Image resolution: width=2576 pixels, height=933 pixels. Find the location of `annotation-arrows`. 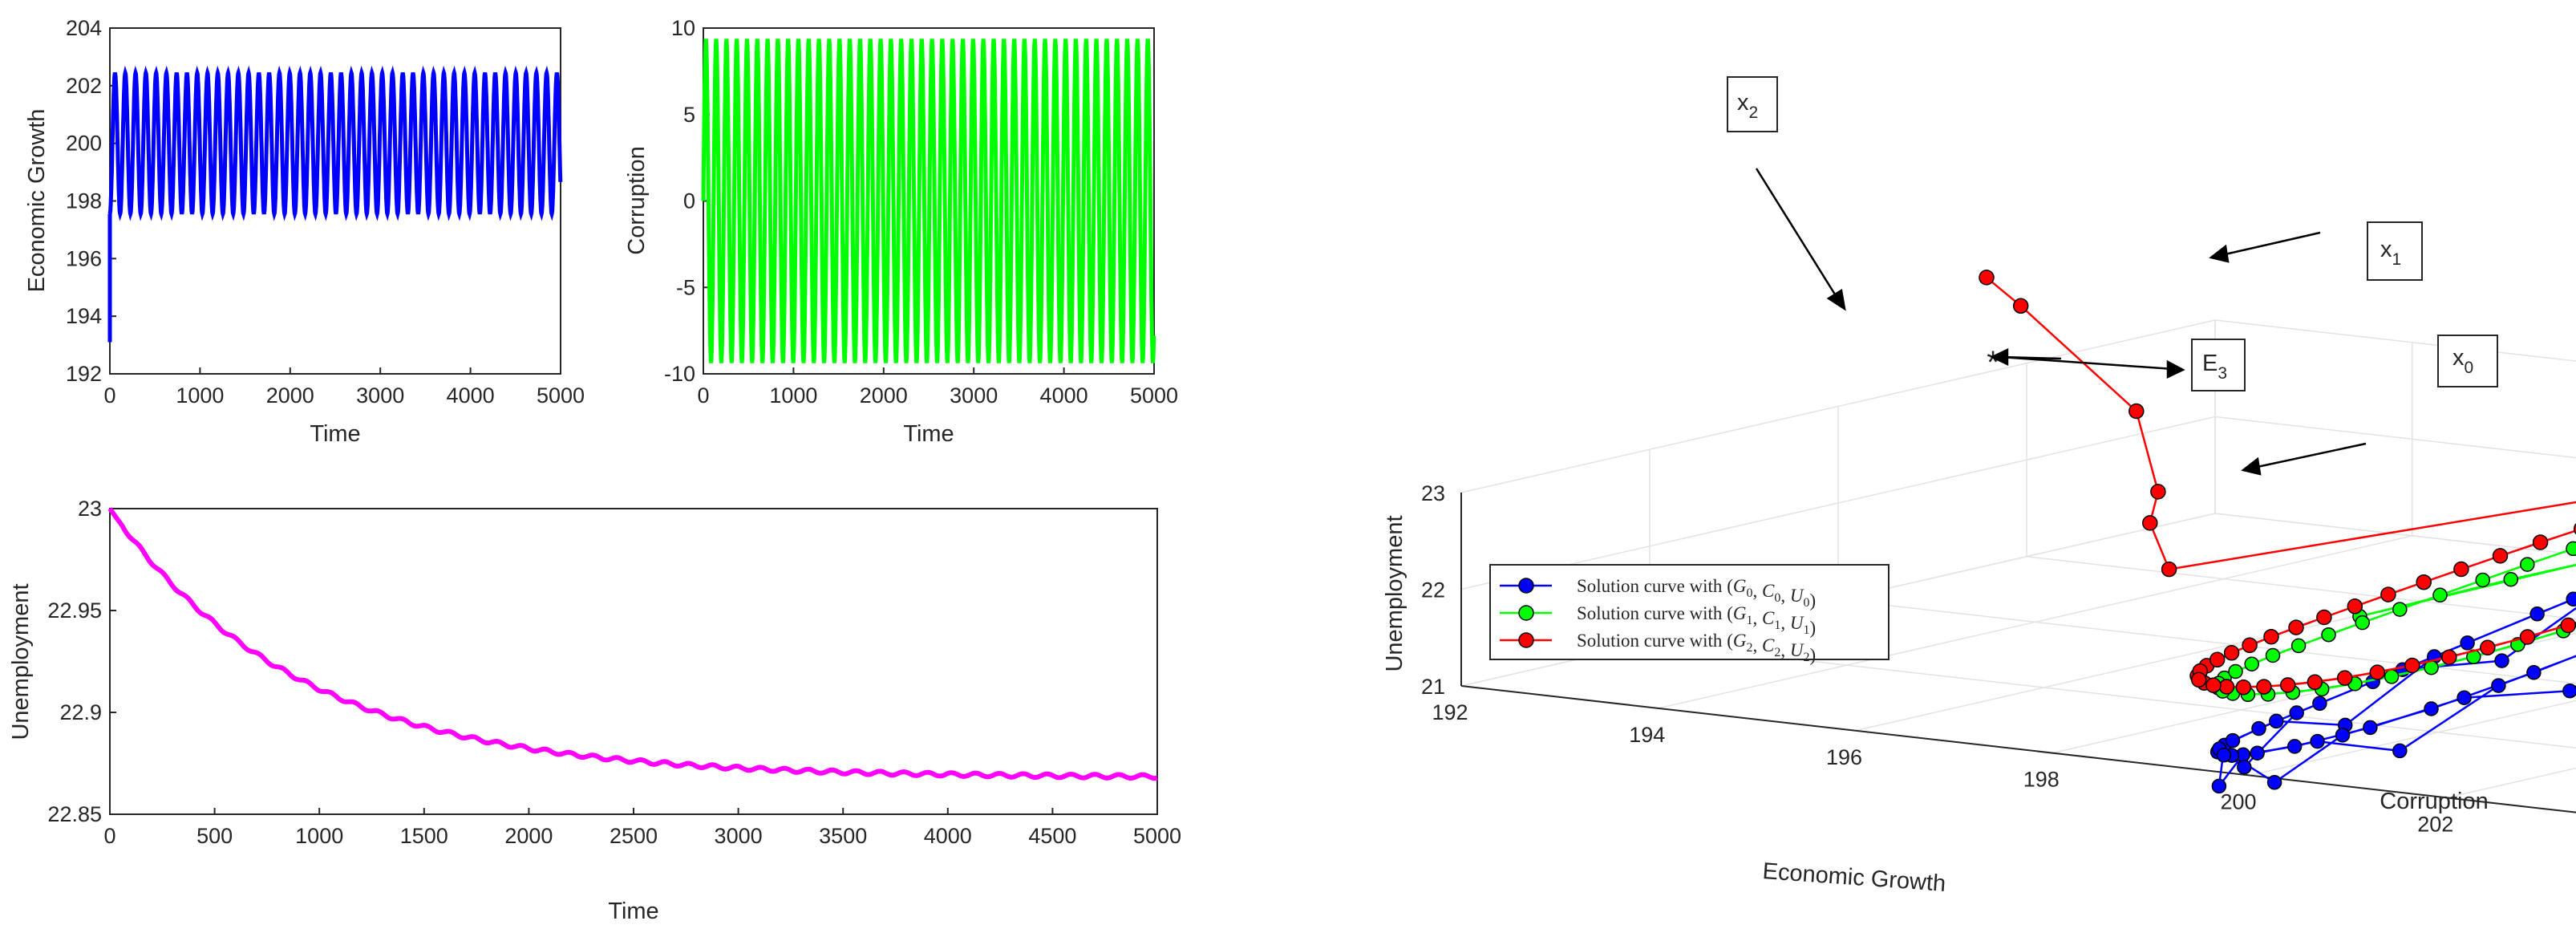

annotation-arrows is located at coordinates (2061, 322).